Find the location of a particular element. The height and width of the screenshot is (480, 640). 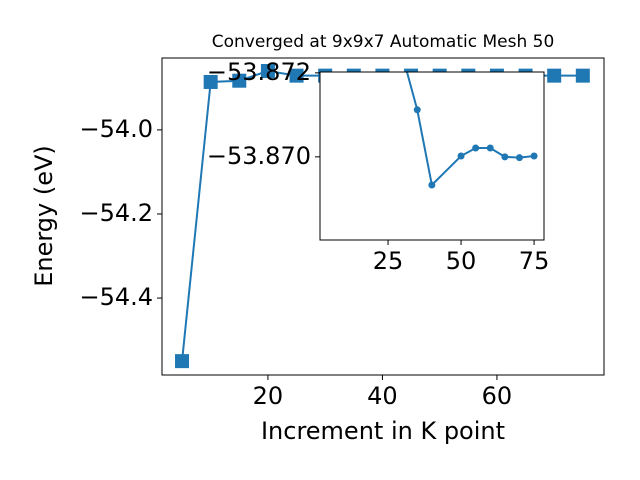

x-tick-label: 20 is located at coordinates (268, 396).